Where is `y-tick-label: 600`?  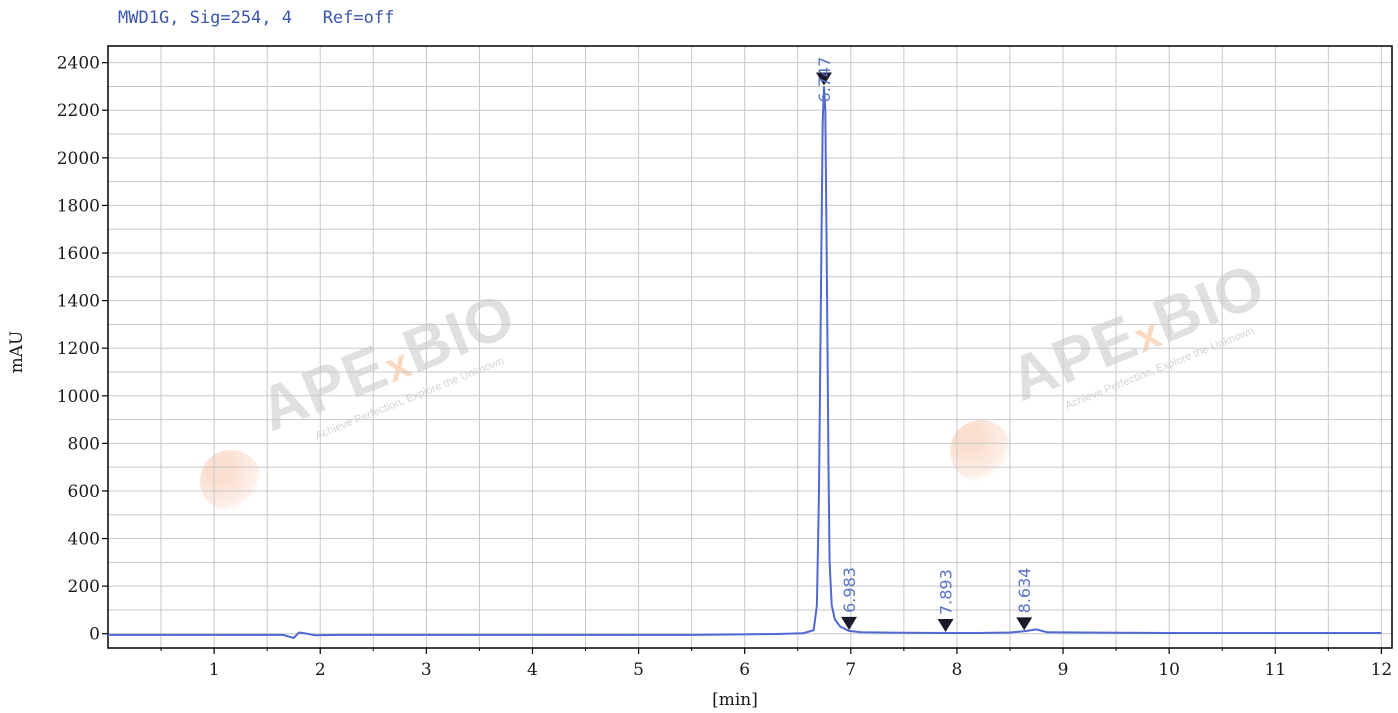 y-tick-label: 600 is located at coordinates (84, 492).